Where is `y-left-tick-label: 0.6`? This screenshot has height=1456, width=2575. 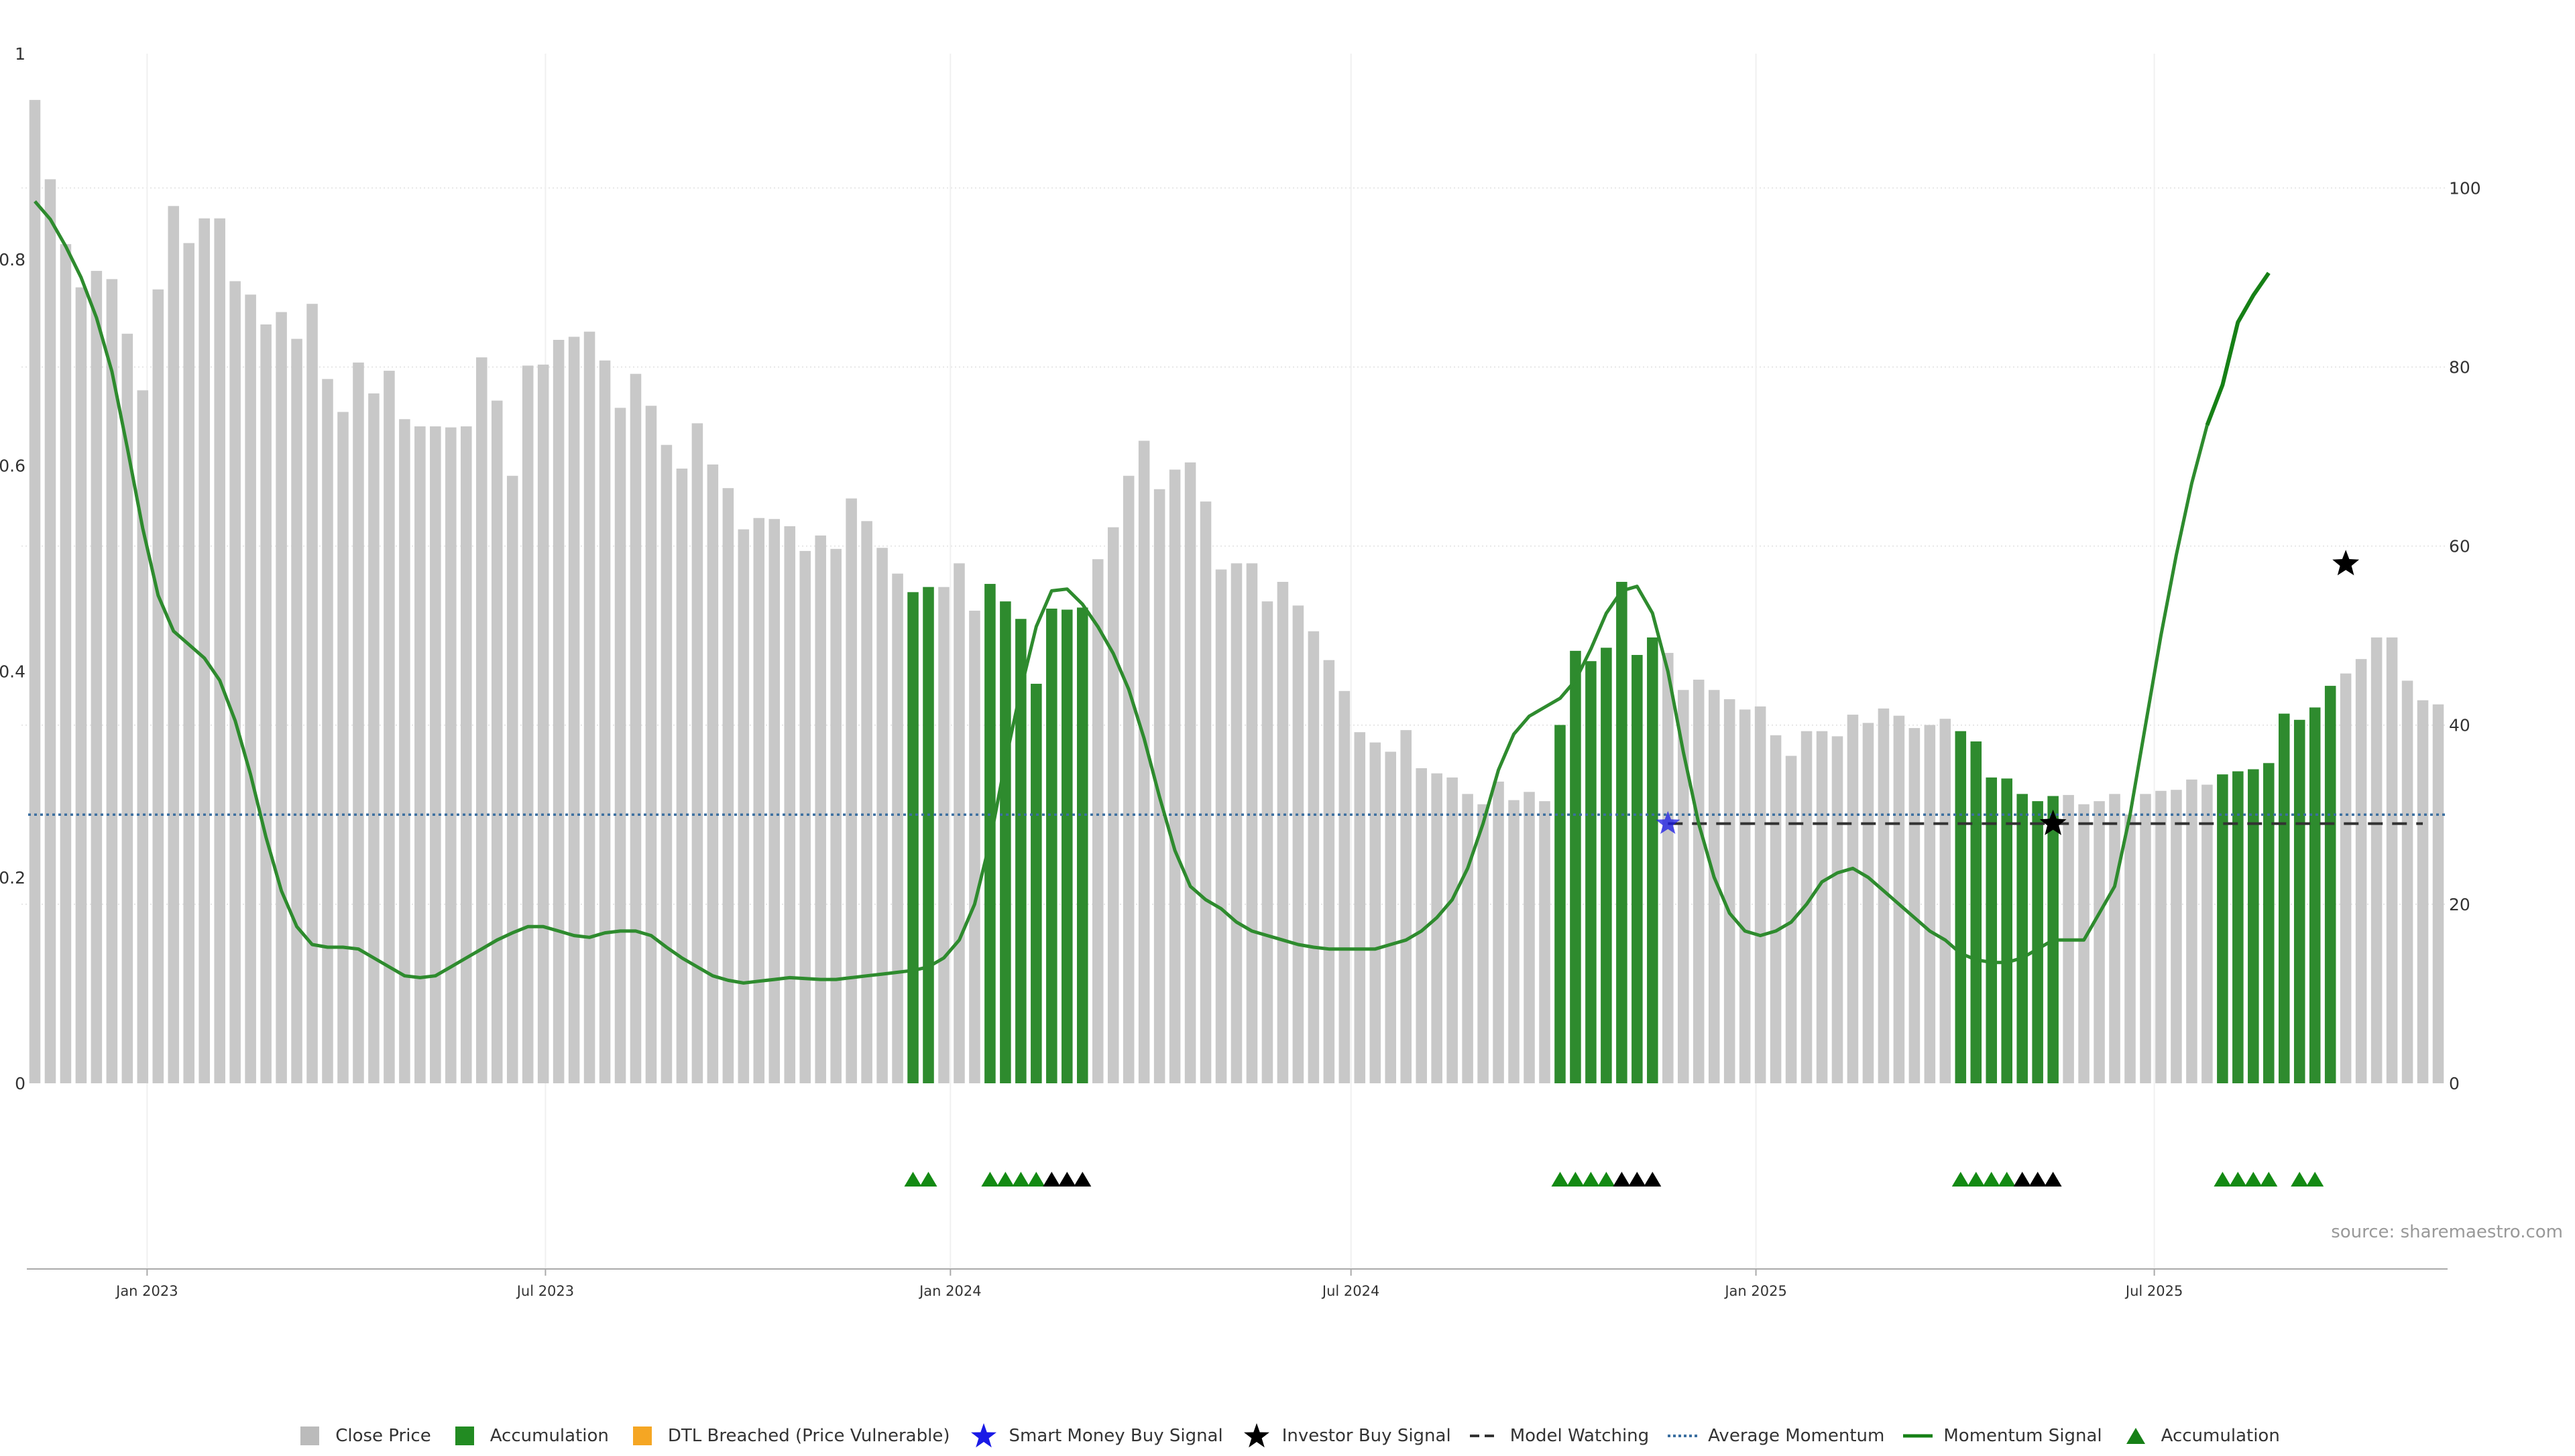
y-left-tick-label: 0.6 is located at coordinates (12, 465).